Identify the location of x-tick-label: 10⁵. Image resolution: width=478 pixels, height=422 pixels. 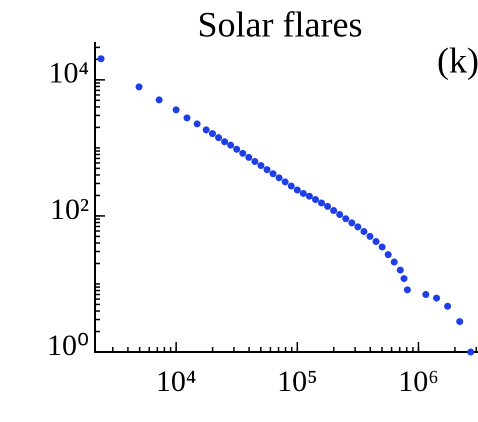
(297, 381).